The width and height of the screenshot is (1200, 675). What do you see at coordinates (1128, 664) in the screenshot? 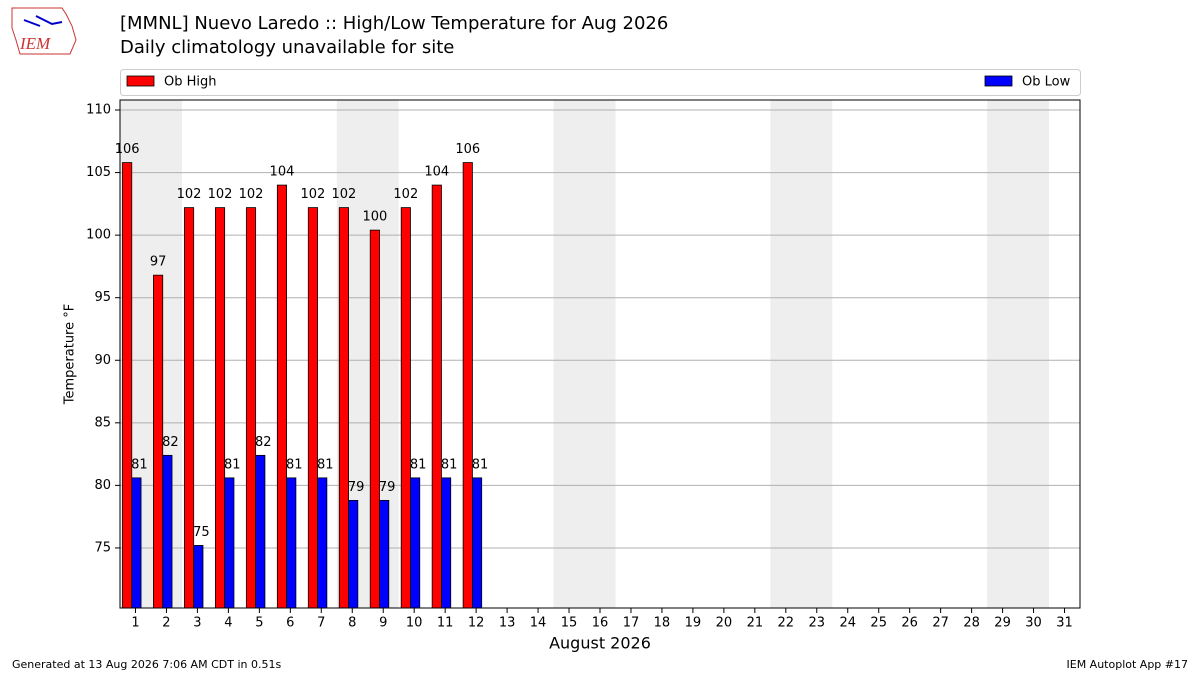
I see `footnote-right: IEM Autoplot App #17` at bounding box center [1128, 664].